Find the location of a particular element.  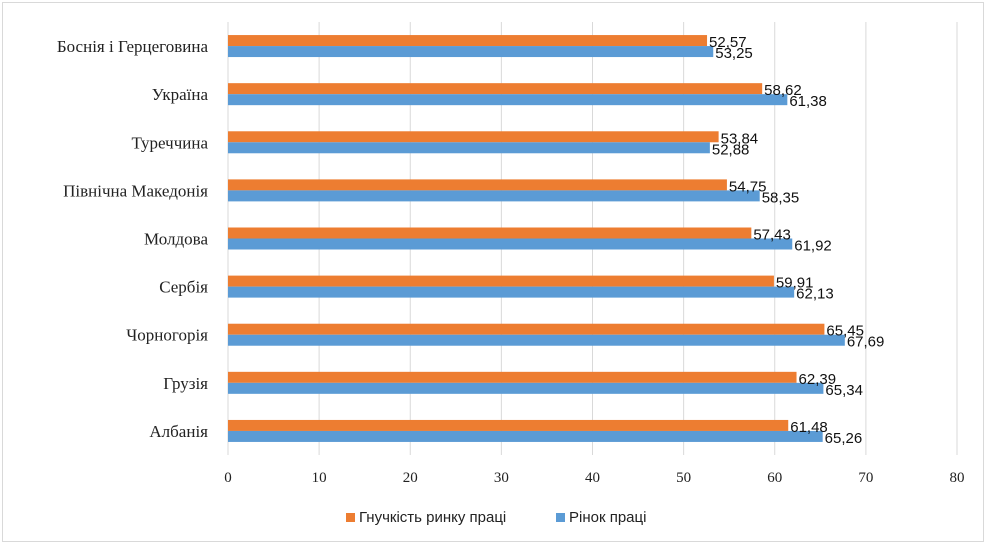

data-label: 65,26 is located at coordinates (844, 438).